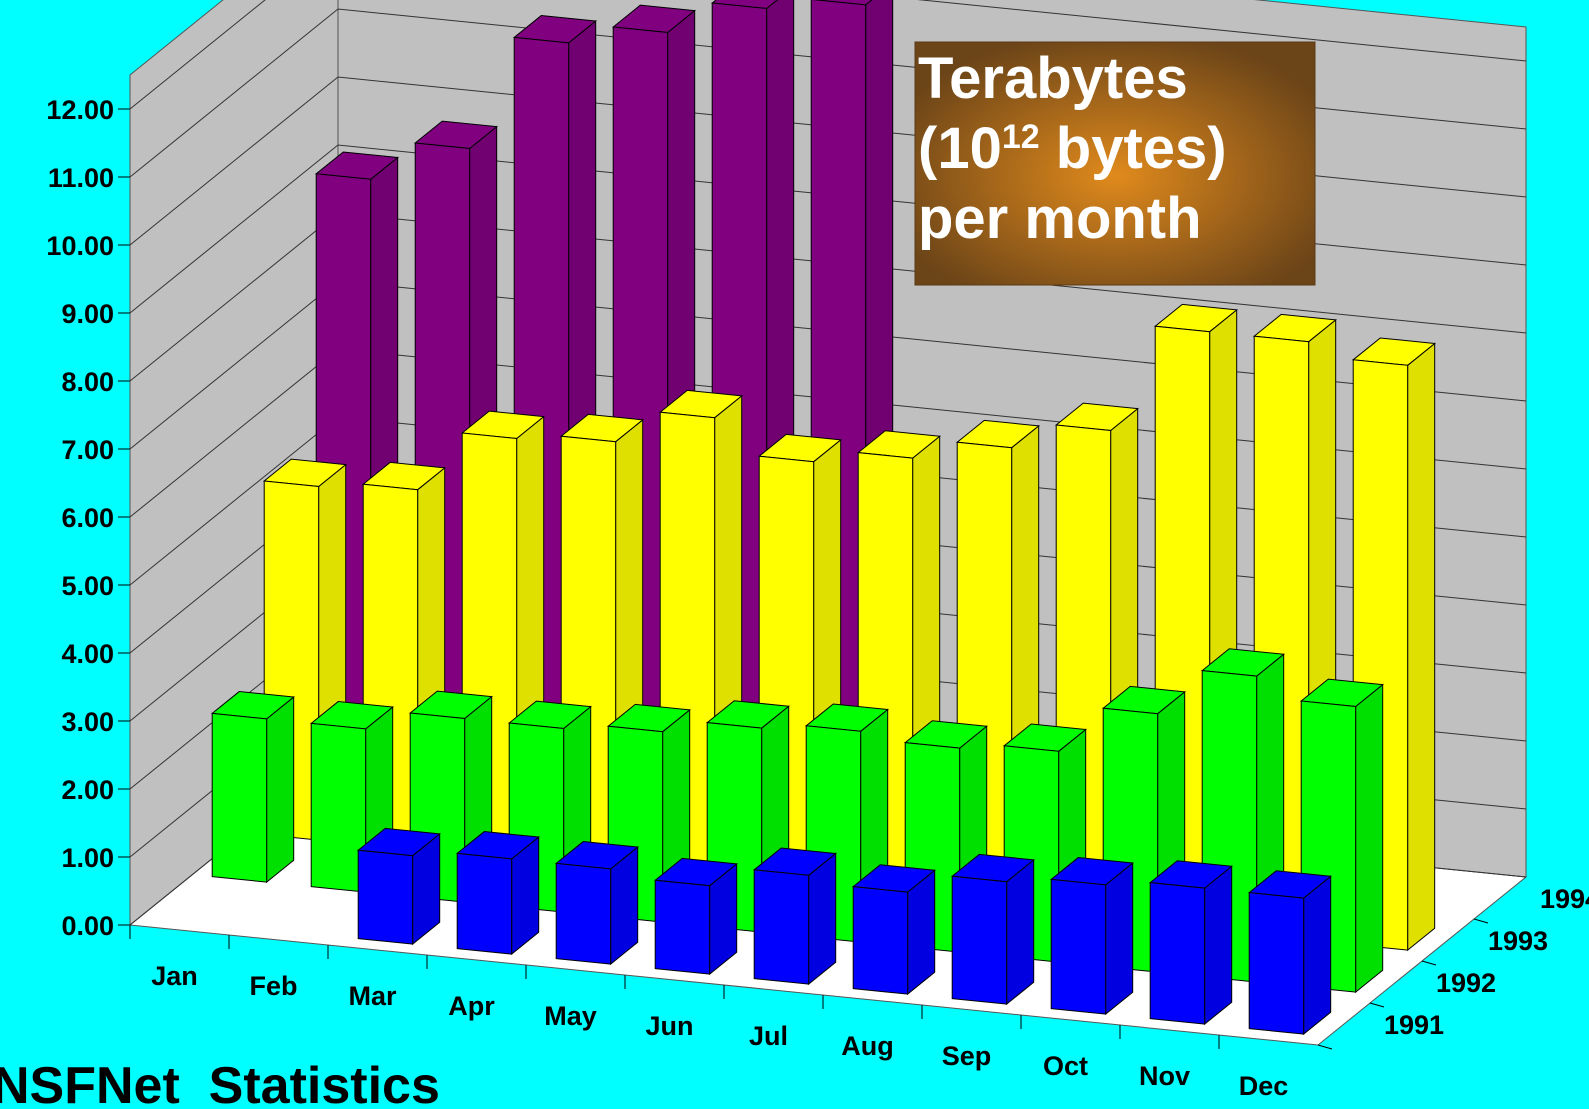 This screenshot has height=1109, width=1589. Describe the element at coordinates (80, 246) in the screenshot. I see `y-tick-label: 10.00` at that location.